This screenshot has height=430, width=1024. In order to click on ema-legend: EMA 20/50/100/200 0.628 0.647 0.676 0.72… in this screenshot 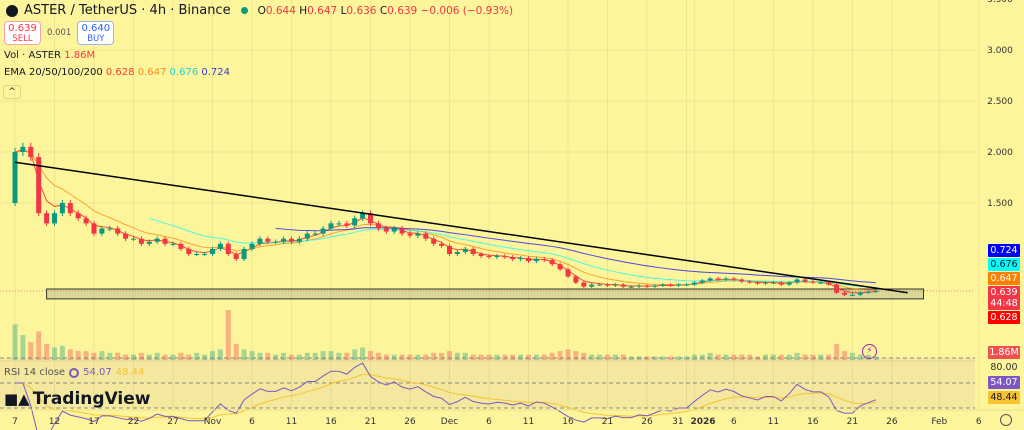, I will do `click(117, 72)`.